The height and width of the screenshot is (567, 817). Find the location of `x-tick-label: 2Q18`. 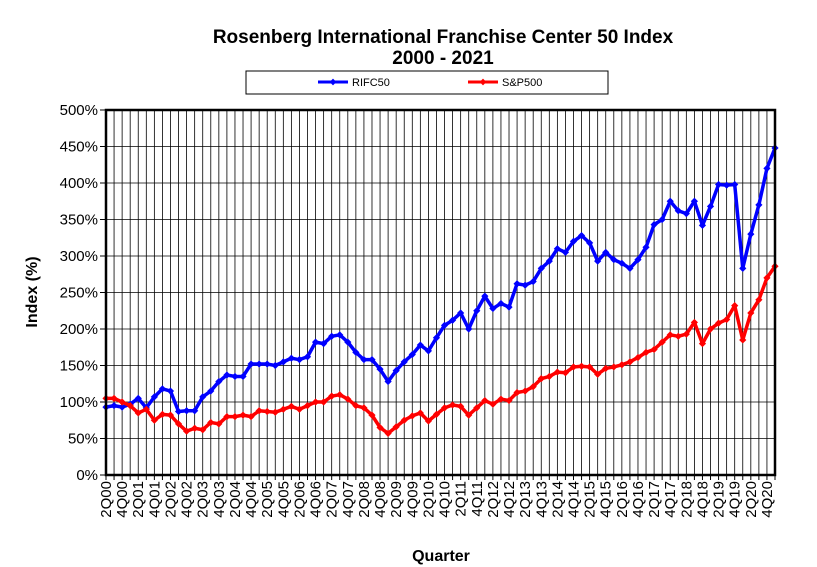

x-tick-label: 2Q18 is located at coordinates (686, 499).